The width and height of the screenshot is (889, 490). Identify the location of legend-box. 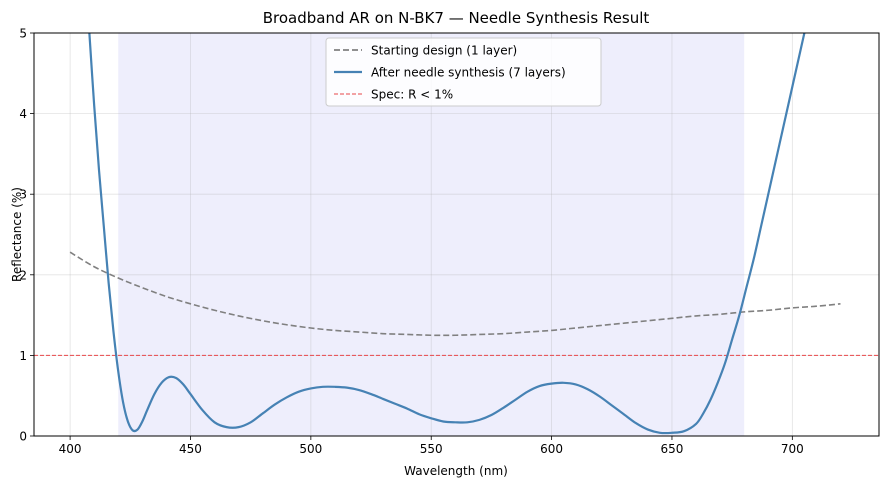
(463, 72).